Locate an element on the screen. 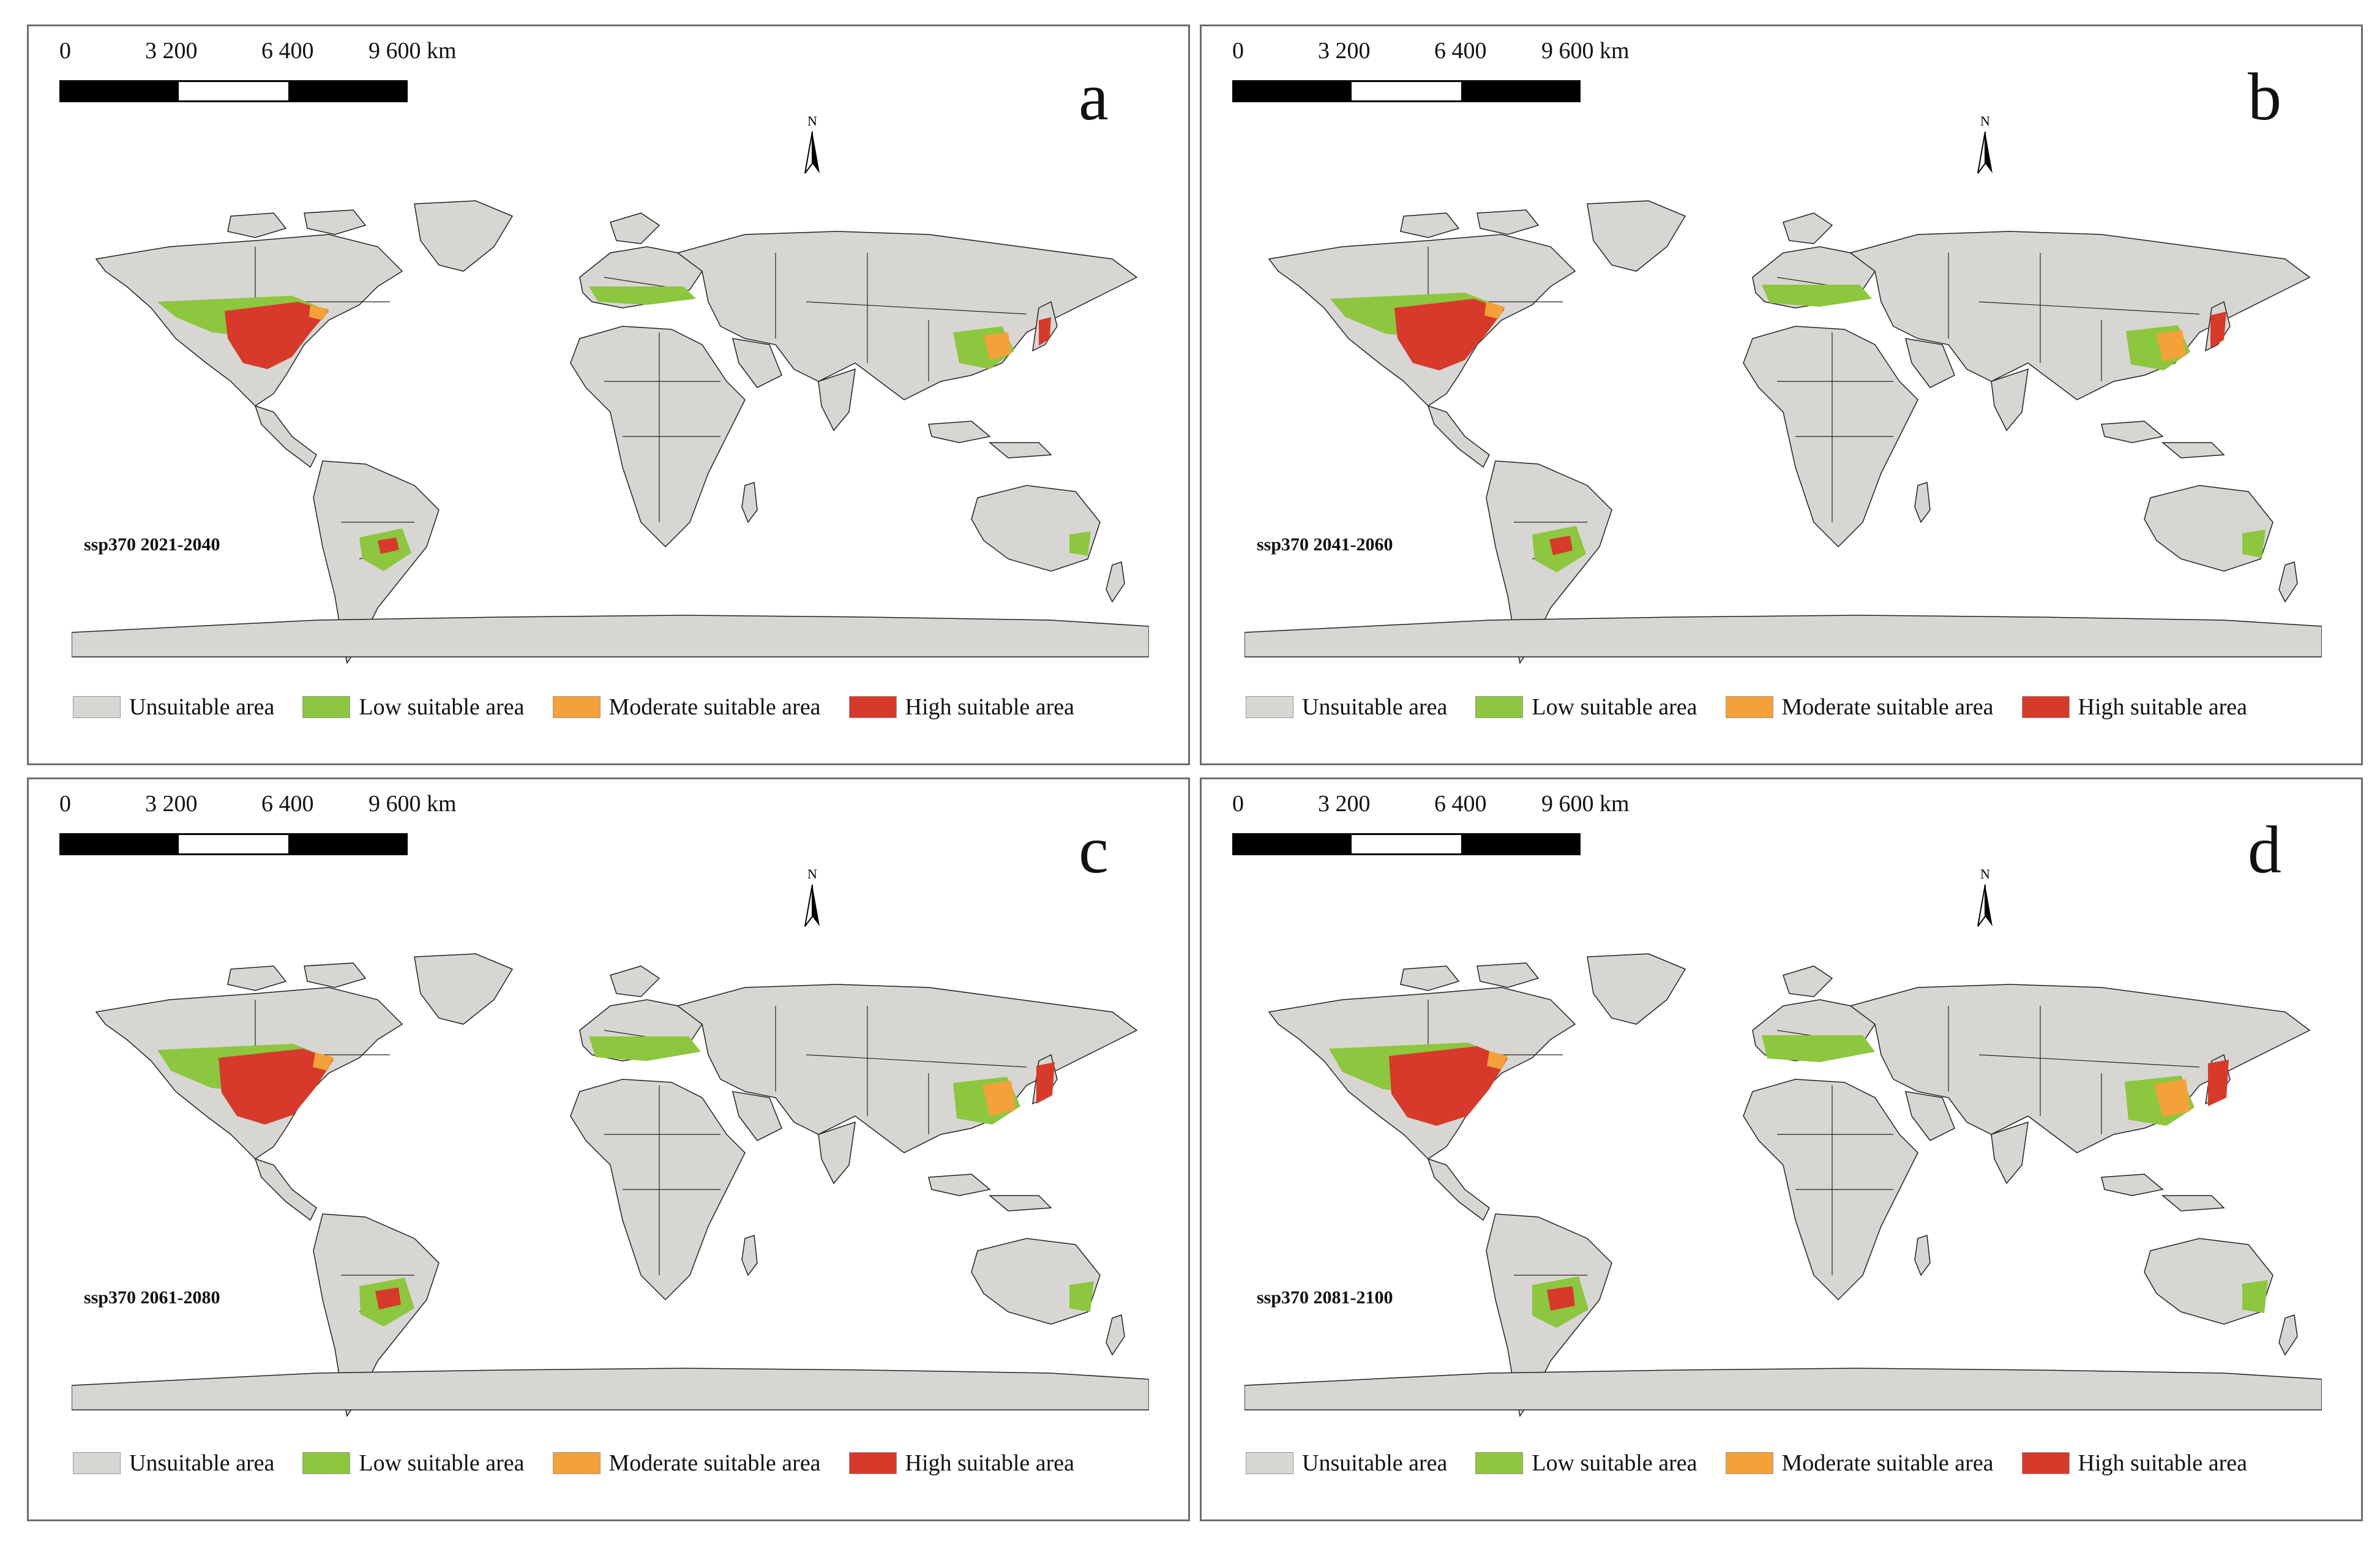 The height and width of the screenshot is (1547, 2380). panel-letter: c is located at coordinates (1094, 849).